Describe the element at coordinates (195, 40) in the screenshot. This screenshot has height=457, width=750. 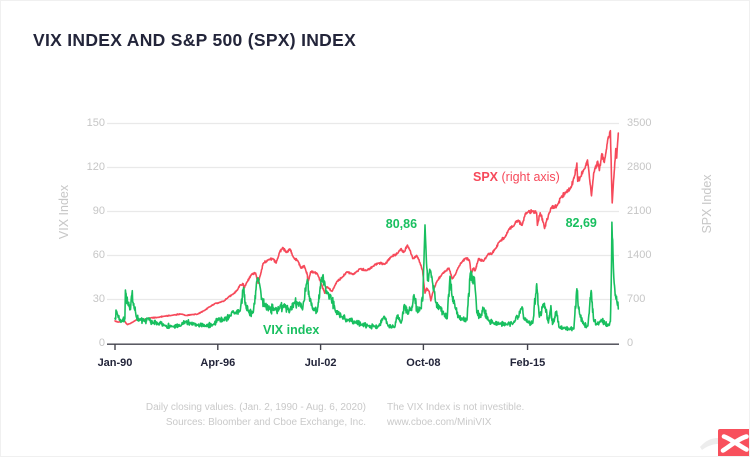
I see `page-title: VIX INDEX AND S&P 500 (SPX) INDEX` at that location.